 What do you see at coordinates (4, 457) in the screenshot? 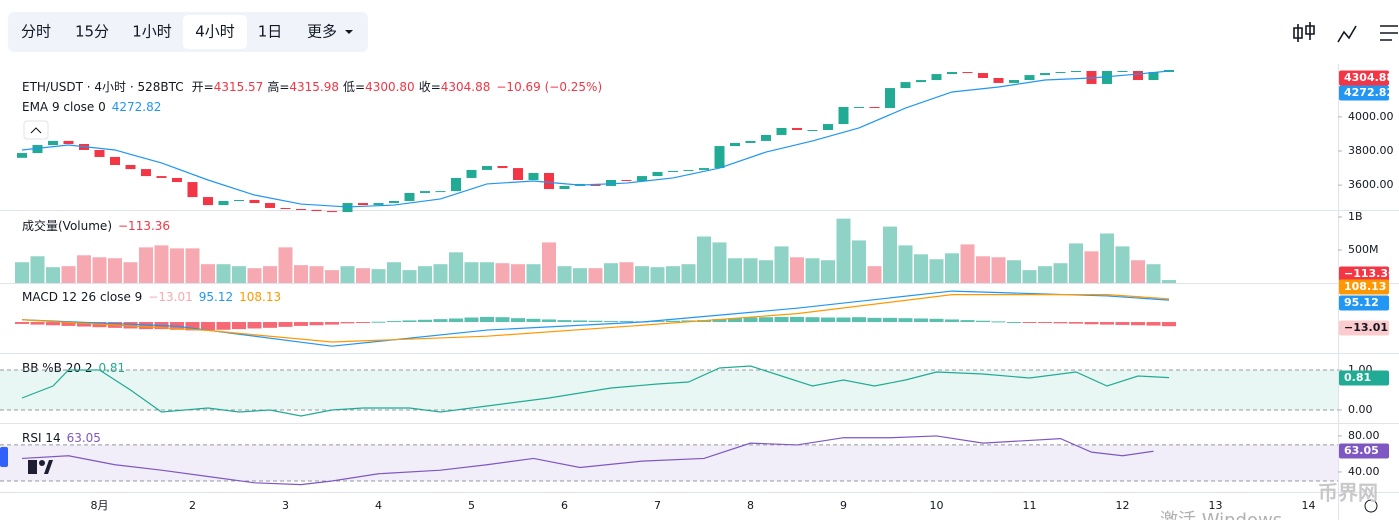
I see `side-tab` at bounding box center [4, 457].